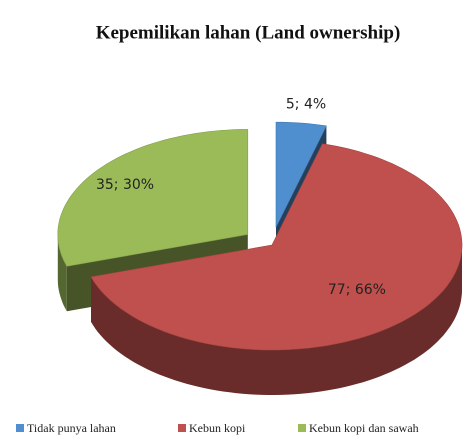 The height and width of the screenshot is (439, 470). I want to click on legend-label: Kebun kopi, so click(217, 428).